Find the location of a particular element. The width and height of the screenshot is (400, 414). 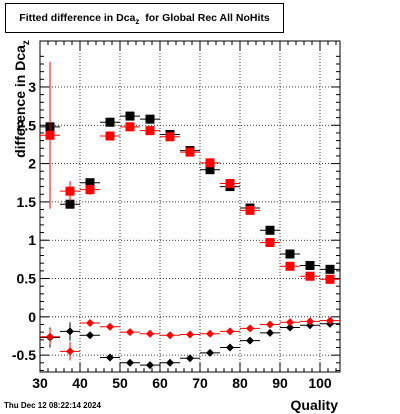

title-subscript: z is located at coordinates (137, 22).